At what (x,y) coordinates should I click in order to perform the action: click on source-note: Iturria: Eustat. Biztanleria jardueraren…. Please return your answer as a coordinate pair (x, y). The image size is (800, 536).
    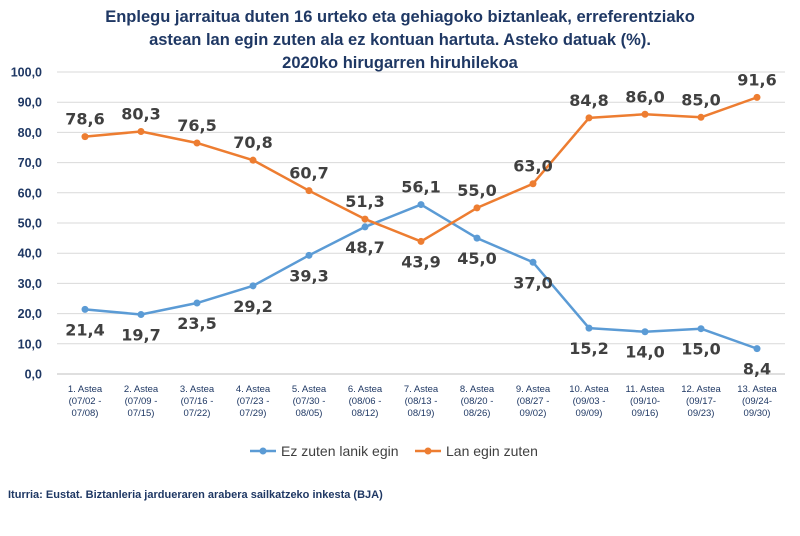
    Looking at the image, I should click on (195, 495).